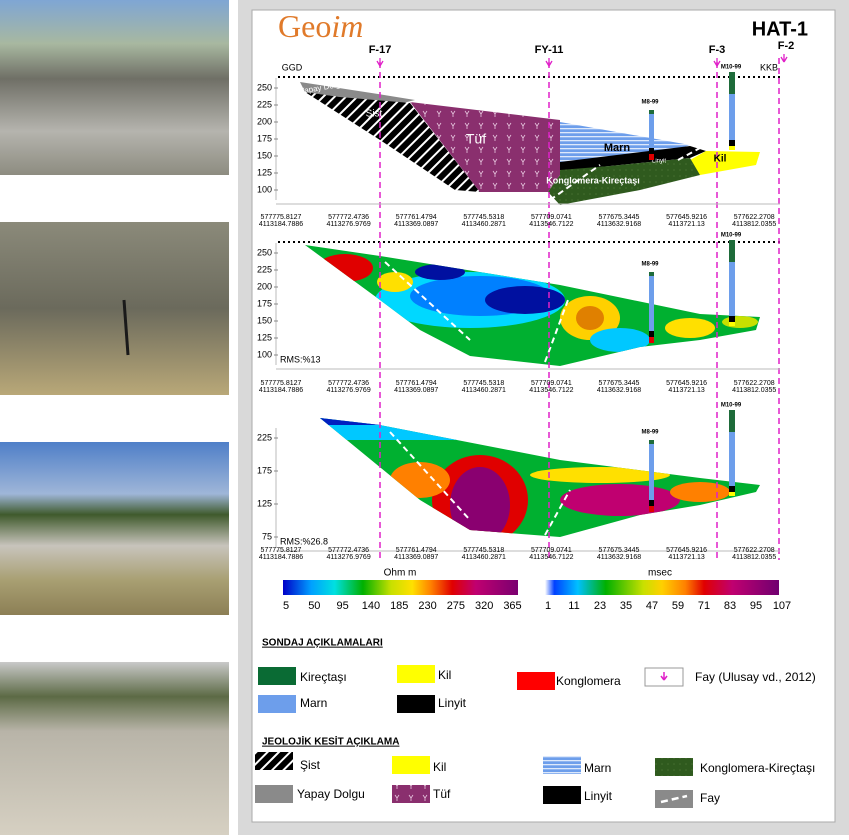 The height and width of the screenshot is (840, 849). Describe the element at coordinates (304, 541) in the screenshot. I see `rms-label: RMS:%26.8` at that location.